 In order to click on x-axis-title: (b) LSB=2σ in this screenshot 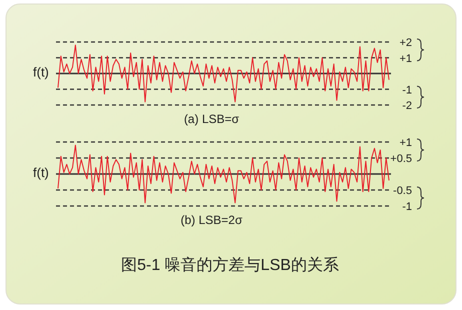, I will do `click(211, 220)`.